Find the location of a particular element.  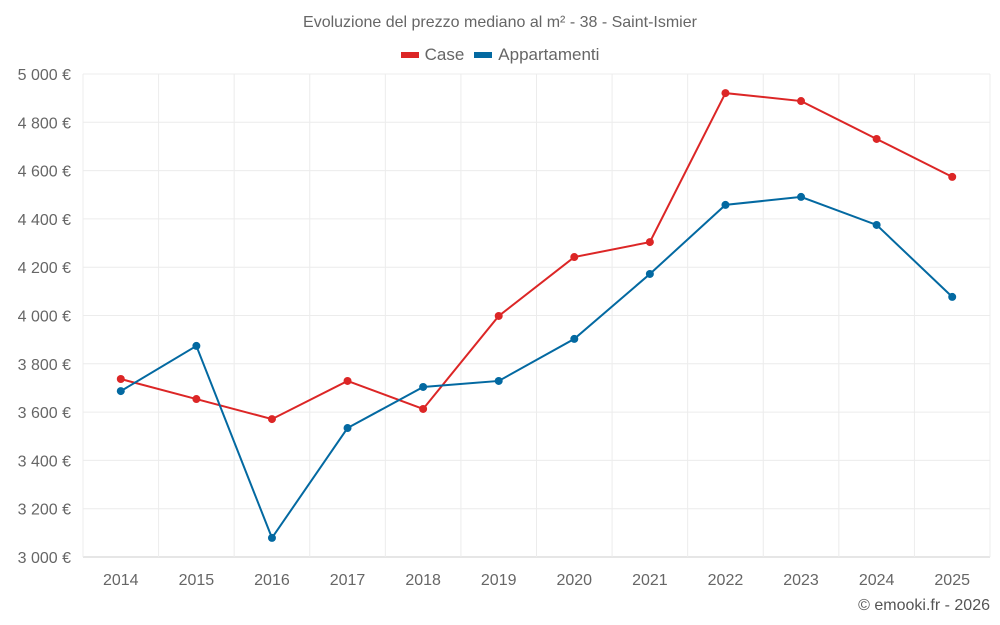

legend-item-case: Case is located at coordinates (432, 55).